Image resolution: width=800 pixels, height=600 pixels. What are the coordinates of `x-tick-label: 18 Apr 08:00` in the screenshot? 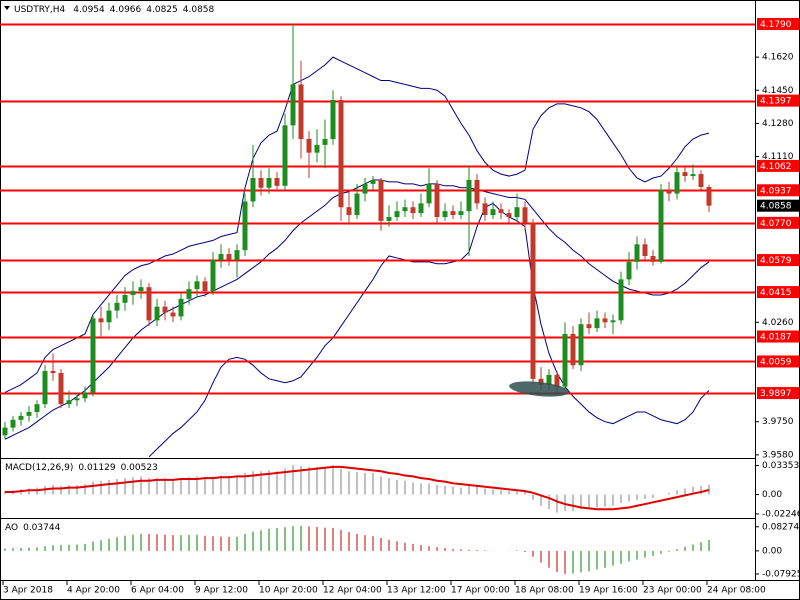 It's located at (544, 591).